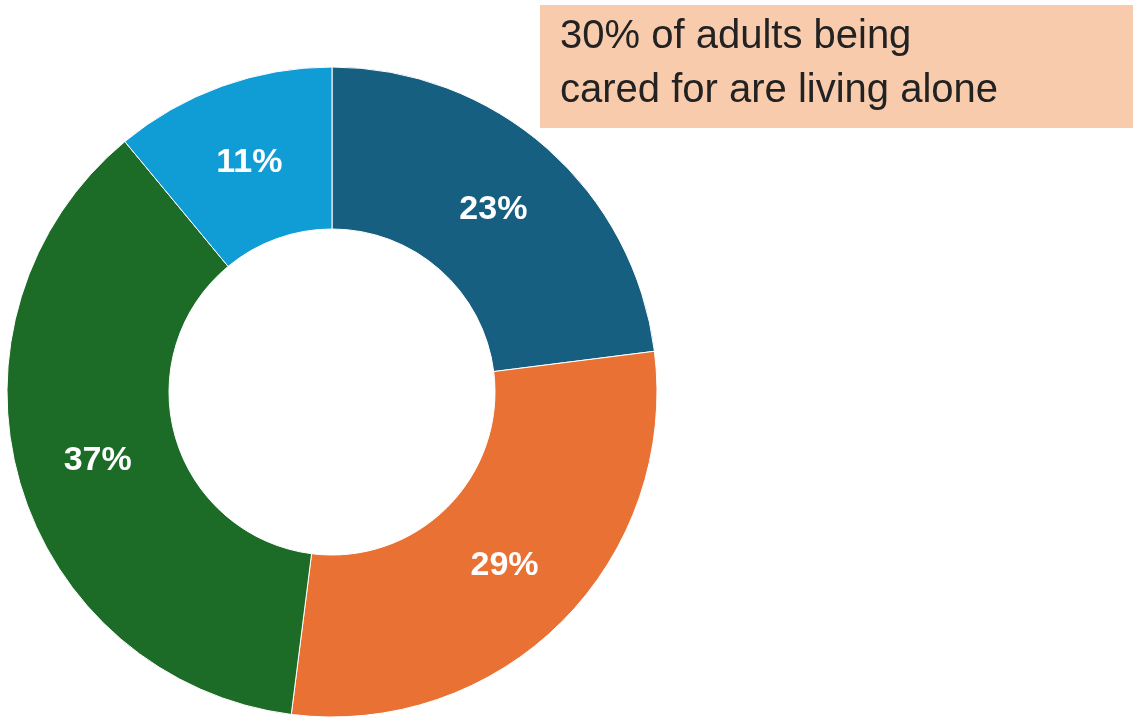 Image resolution: width=1133 pixels, height=720 pixels. What do you see at coordinates (97, 458) in the screenshot?
I see `data-label: 37%` at bounding box center [97, 458].